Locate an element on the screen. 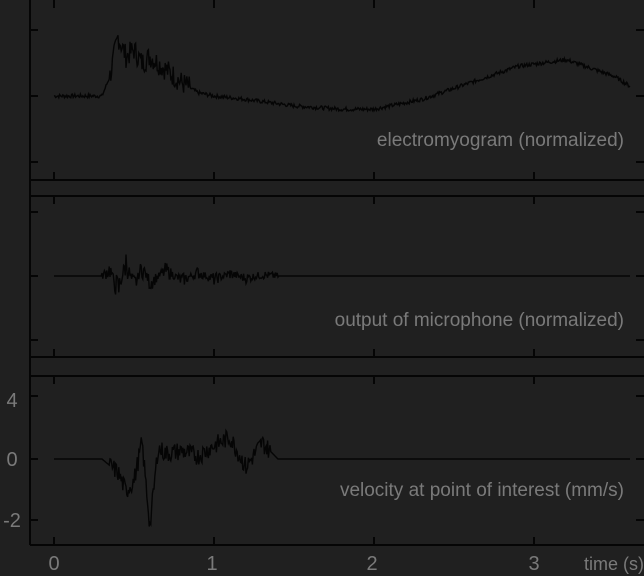 The height and width of the screenshot is (576, 644). series-microphone is located at coordinates (342, 274).